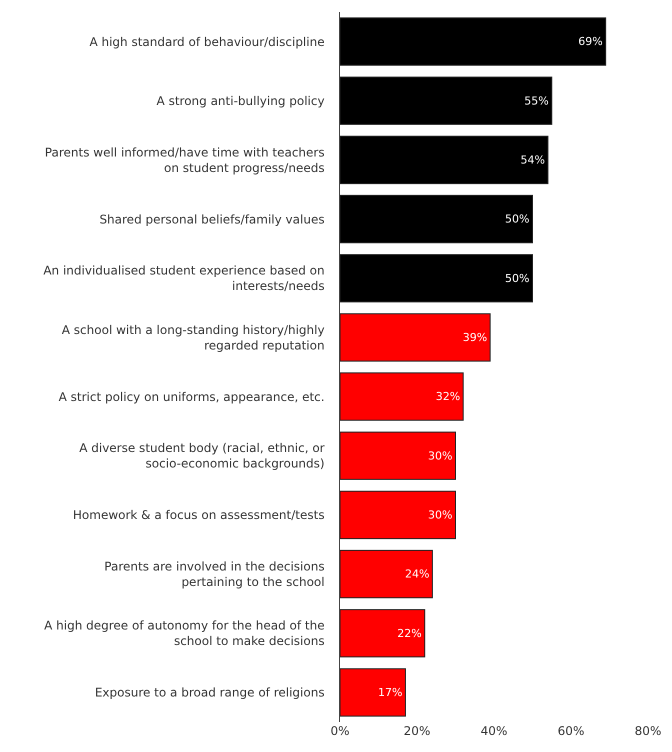  I want to click on x-tick-label: 40%, so click(494, 731).